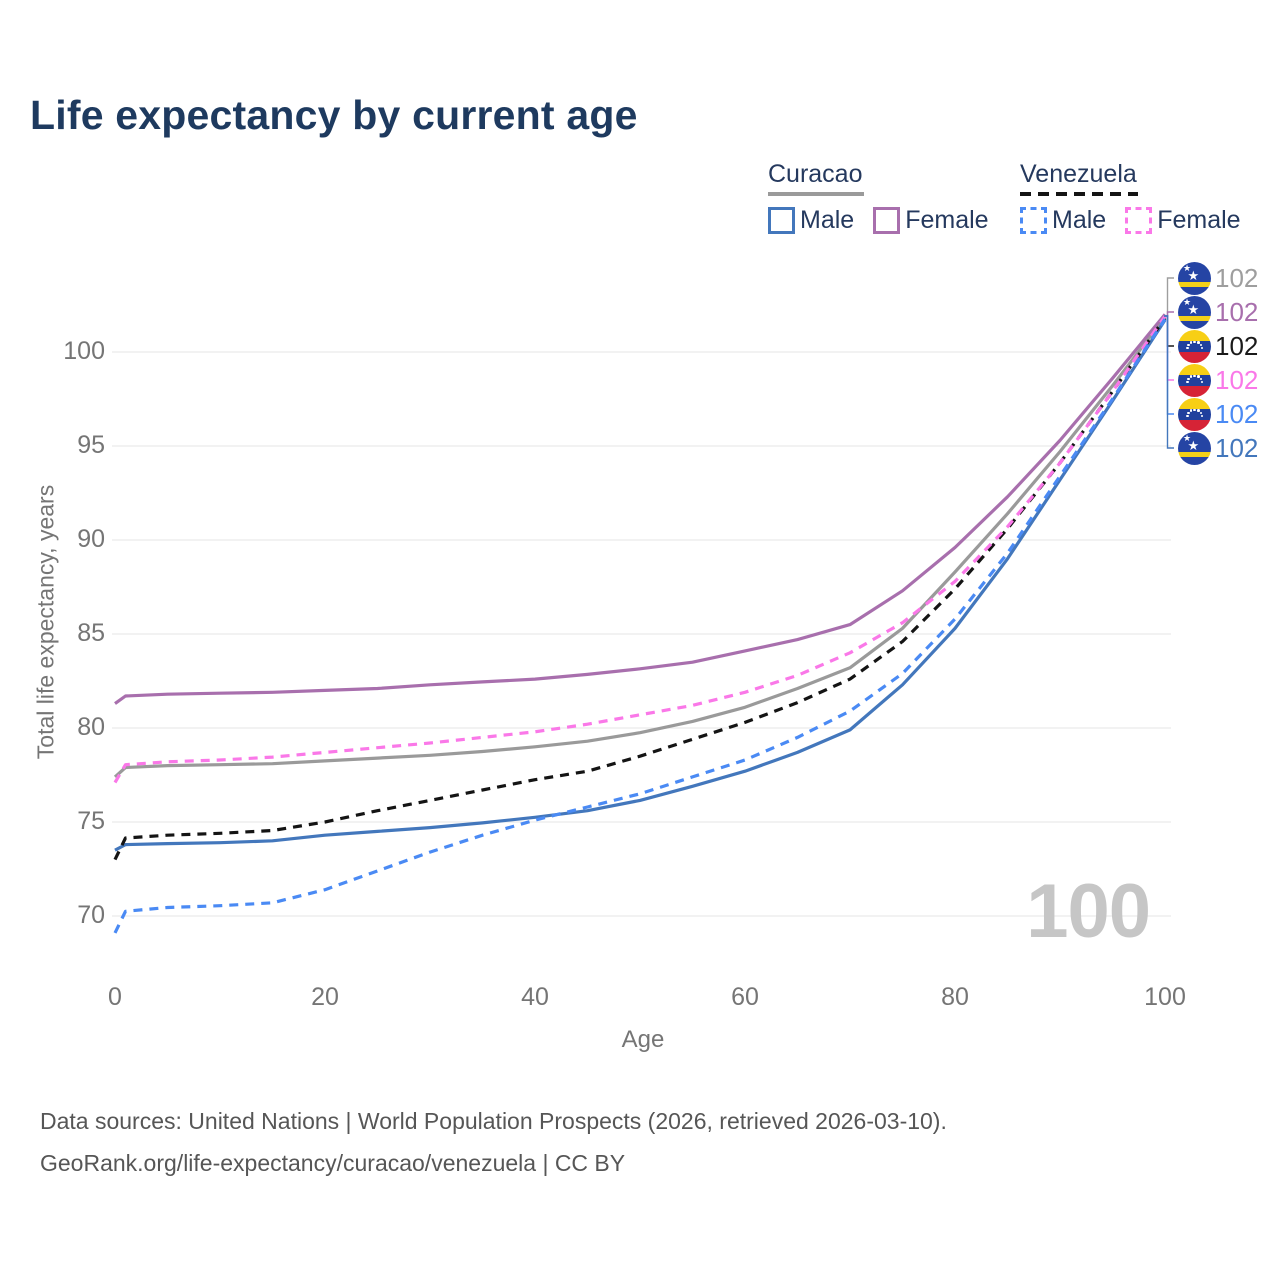  Describe the element at coordinates (1079, 194) in the screenshot. I see `dashed-line-swatch-icon` at that location.